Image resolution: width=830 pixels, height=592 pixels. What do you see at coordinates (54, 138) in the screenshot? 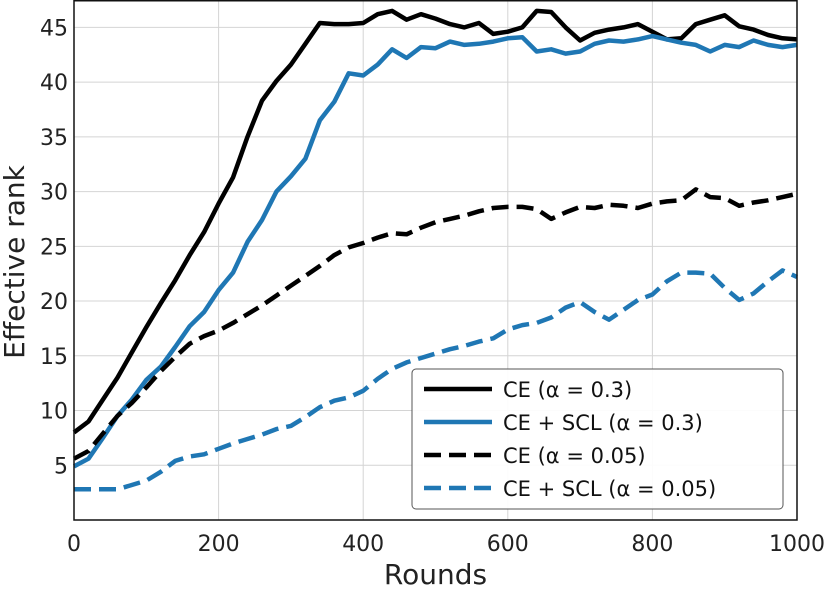
I see `y-tick-label: 35` at bounding box center [54, 138].